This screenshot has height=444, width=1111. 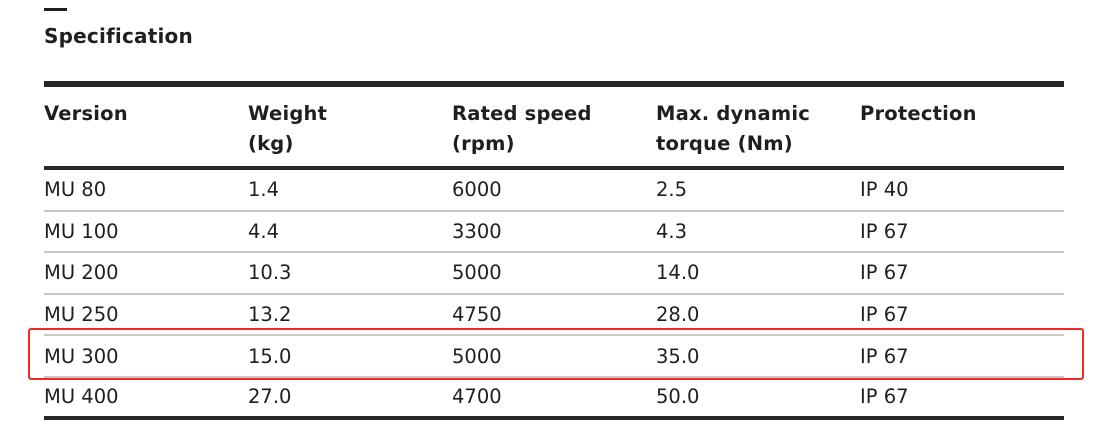 I want to click on table-cell: MU 200, so click(x=81, y=273).